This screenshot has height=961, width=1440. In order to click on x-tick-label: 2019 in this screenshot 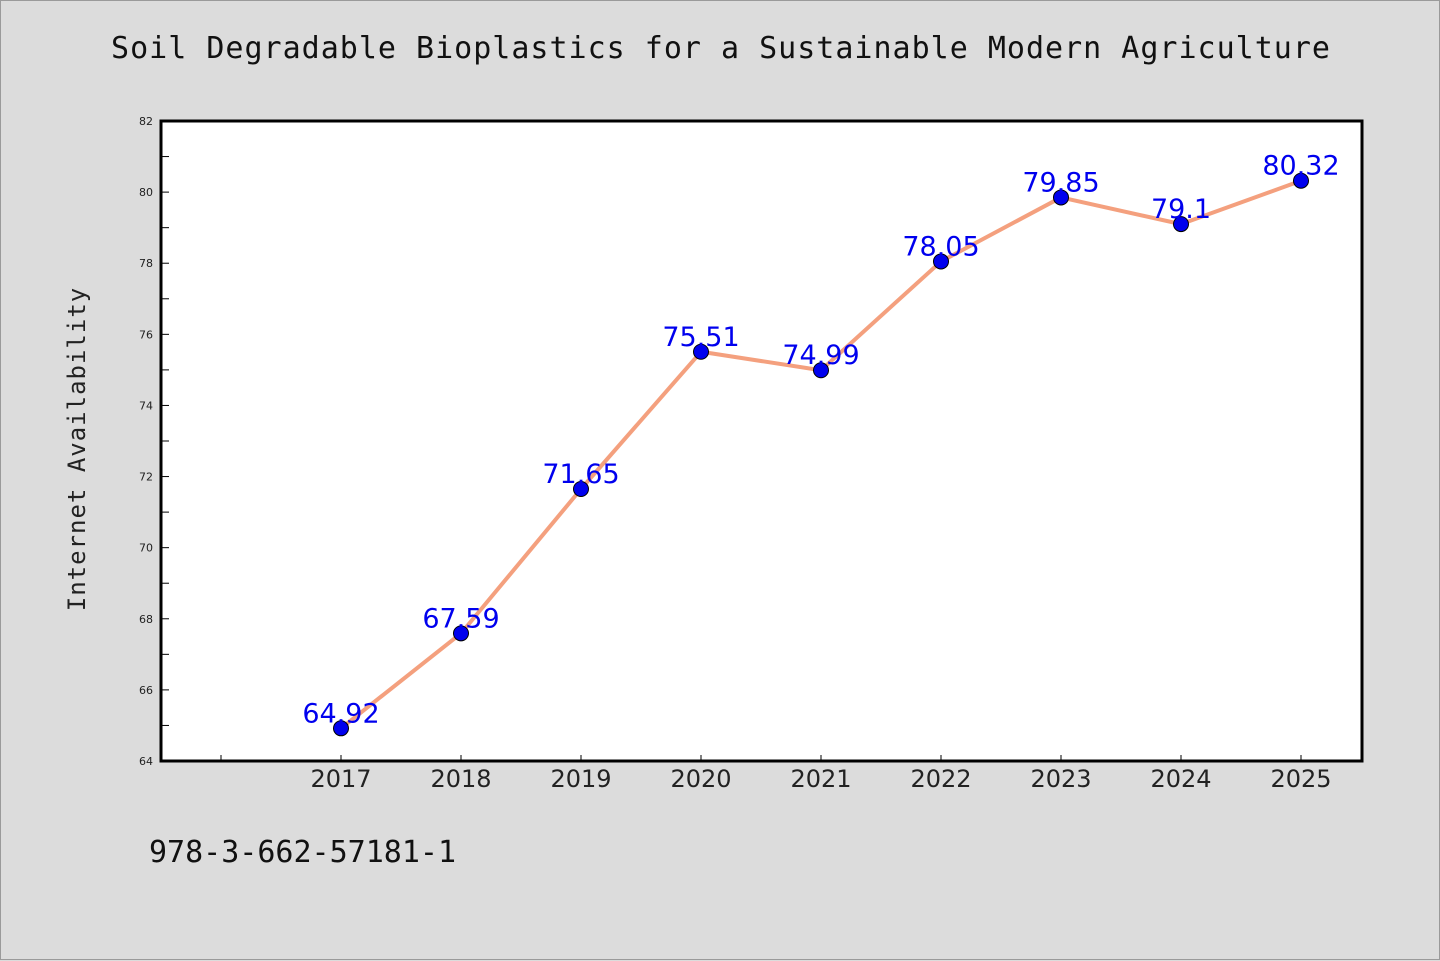, I will do `click(580, 779)`.